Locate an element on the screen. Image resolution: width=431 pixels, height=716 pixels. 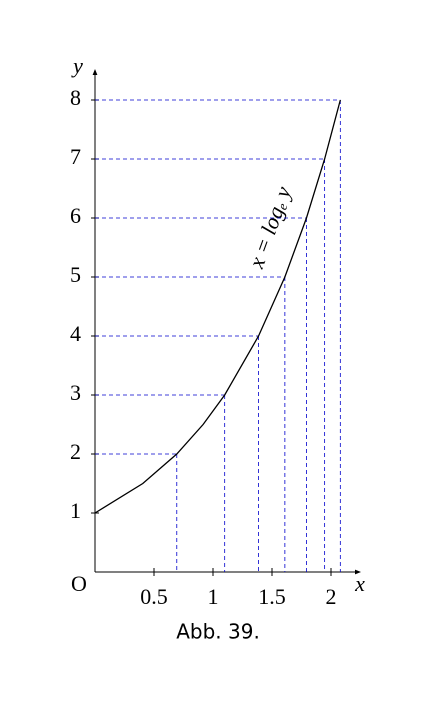
y-tick-label: 5 is located at coordinates (75, 274).